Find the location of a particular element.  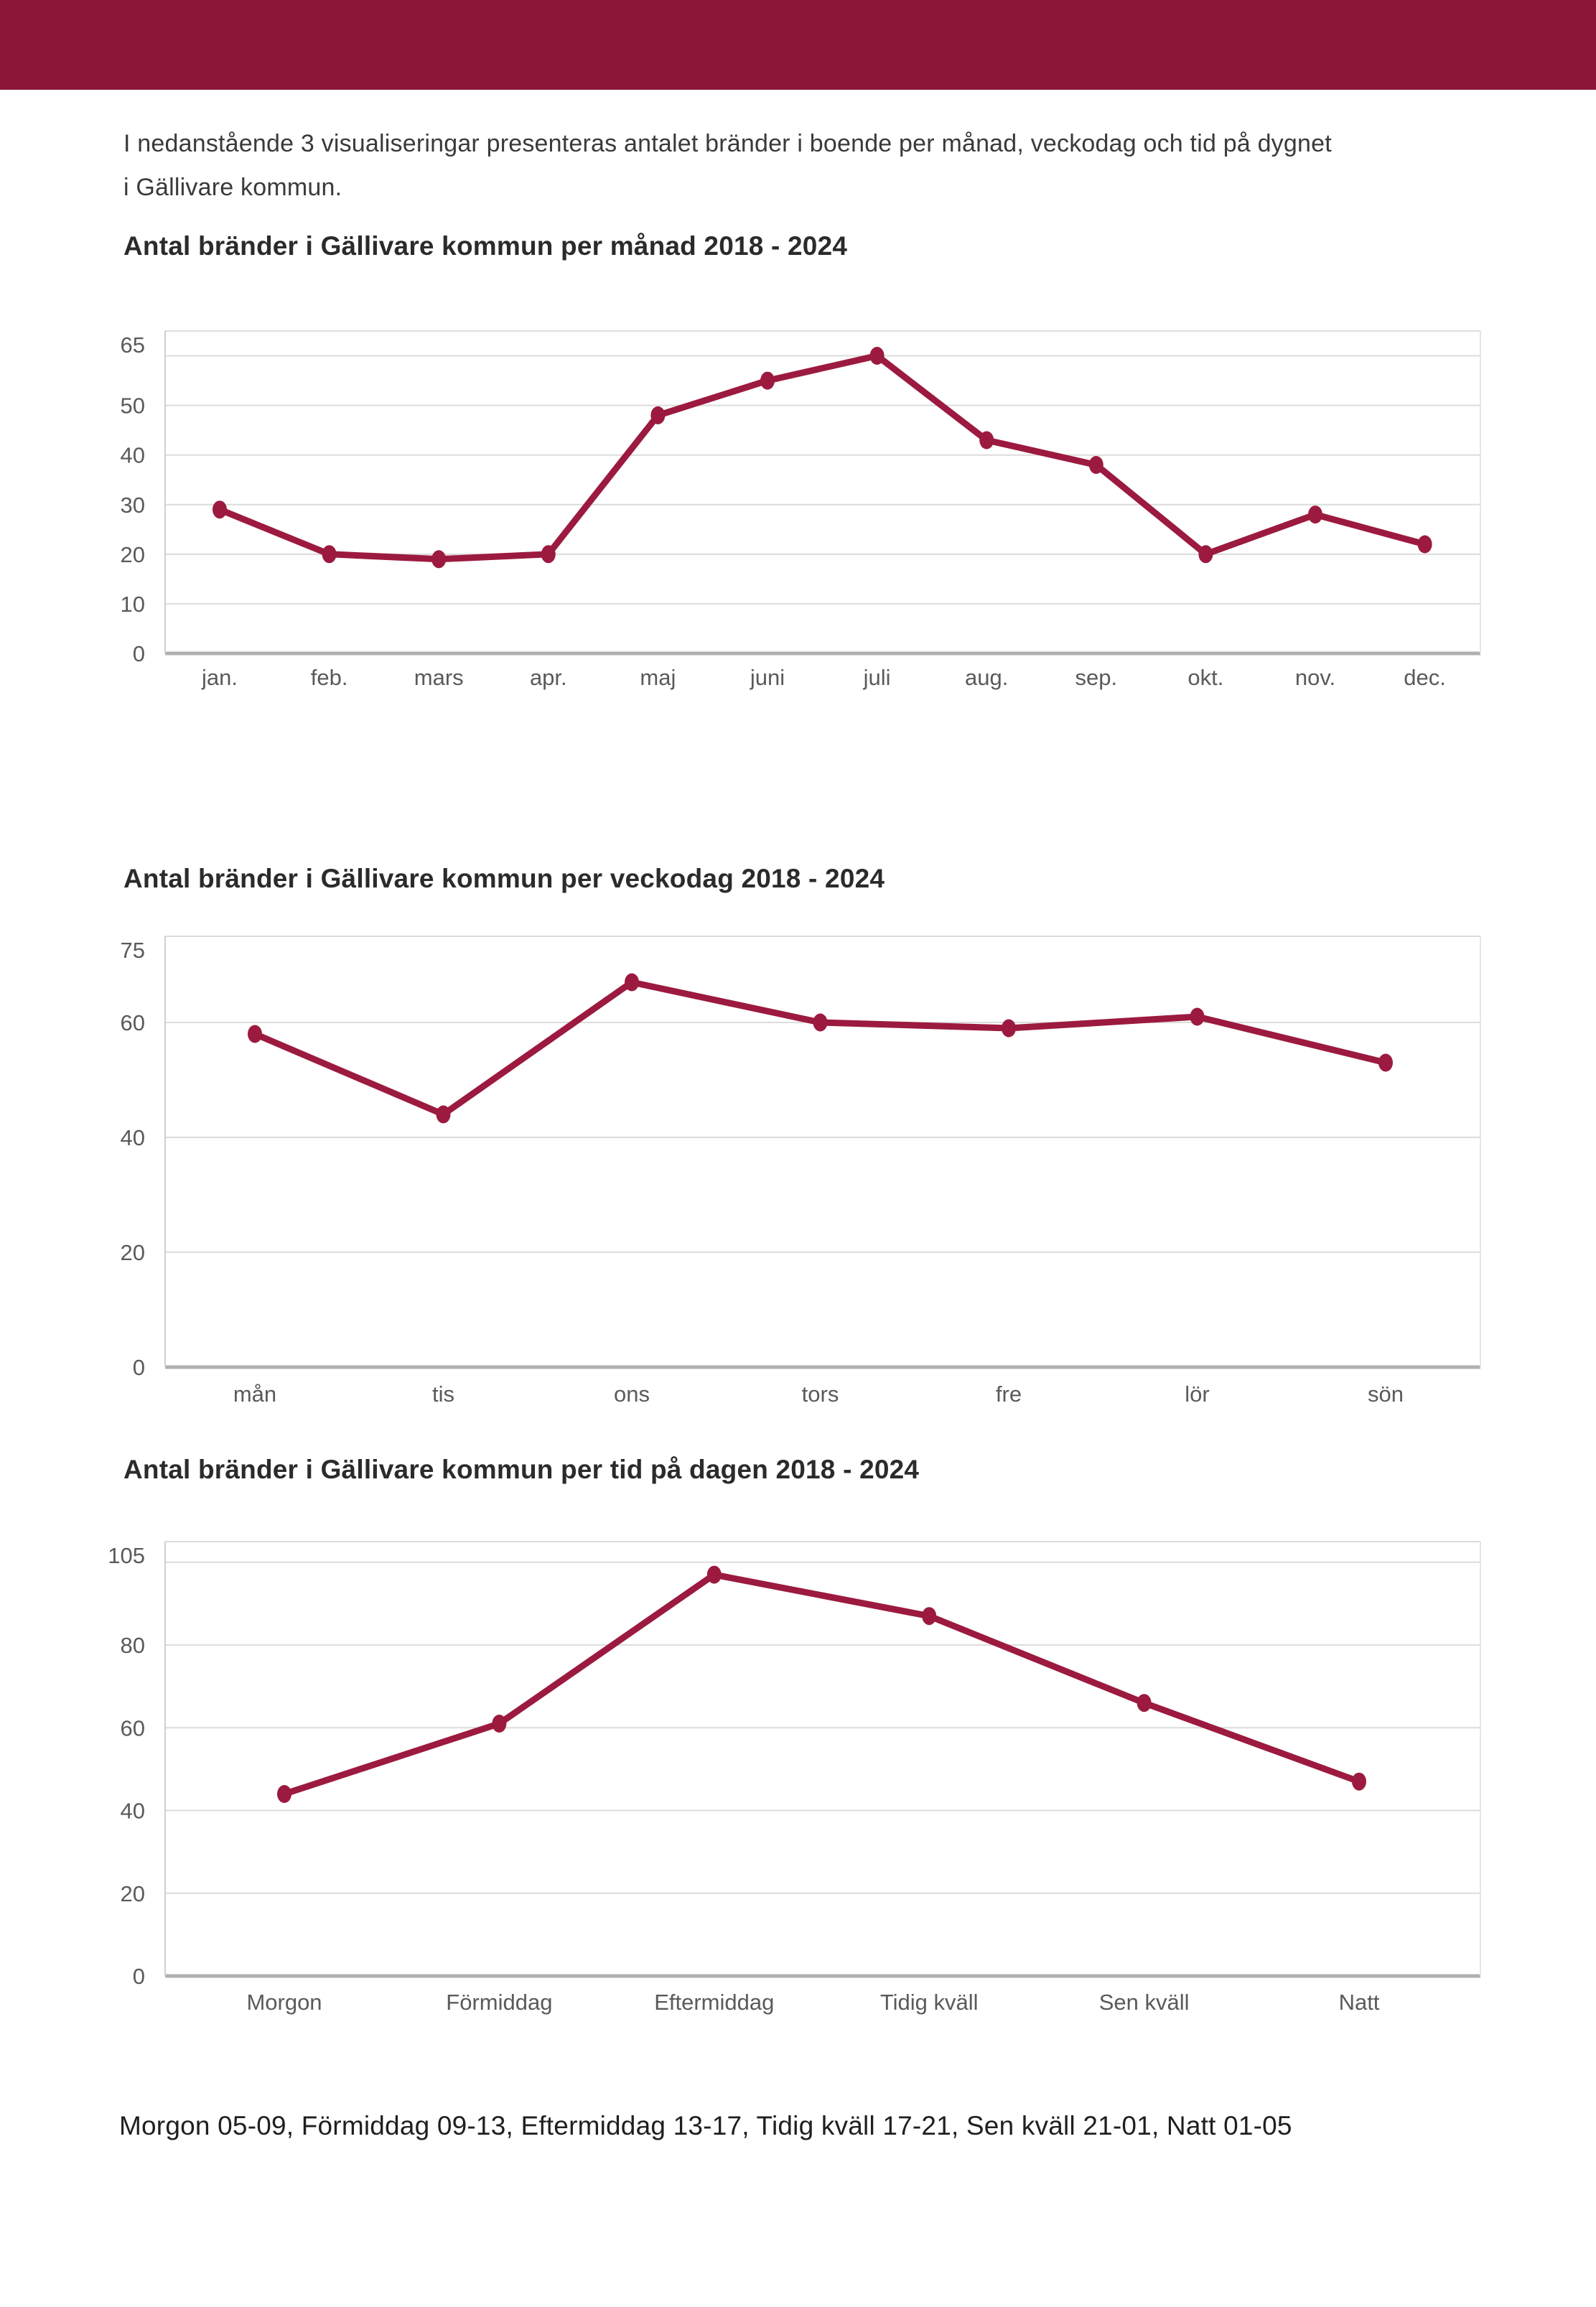

x-tick-label: Tidig kväll is located at coordinates (929, 2002).